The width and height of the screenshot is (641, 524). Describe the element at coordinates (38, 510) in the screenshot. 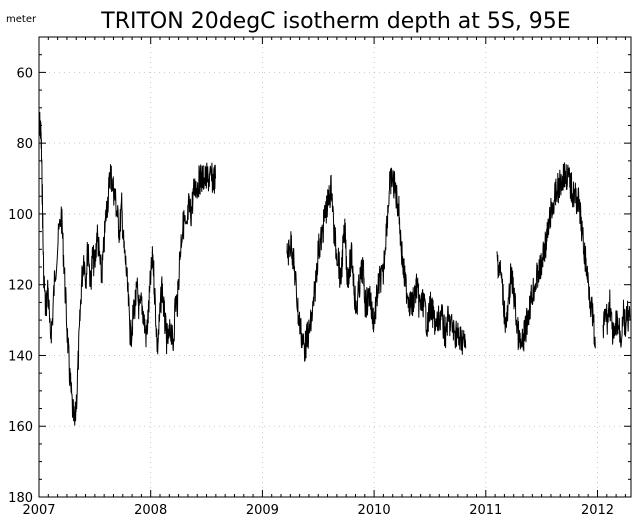

I see `x-tick-label: 2007` at that location.